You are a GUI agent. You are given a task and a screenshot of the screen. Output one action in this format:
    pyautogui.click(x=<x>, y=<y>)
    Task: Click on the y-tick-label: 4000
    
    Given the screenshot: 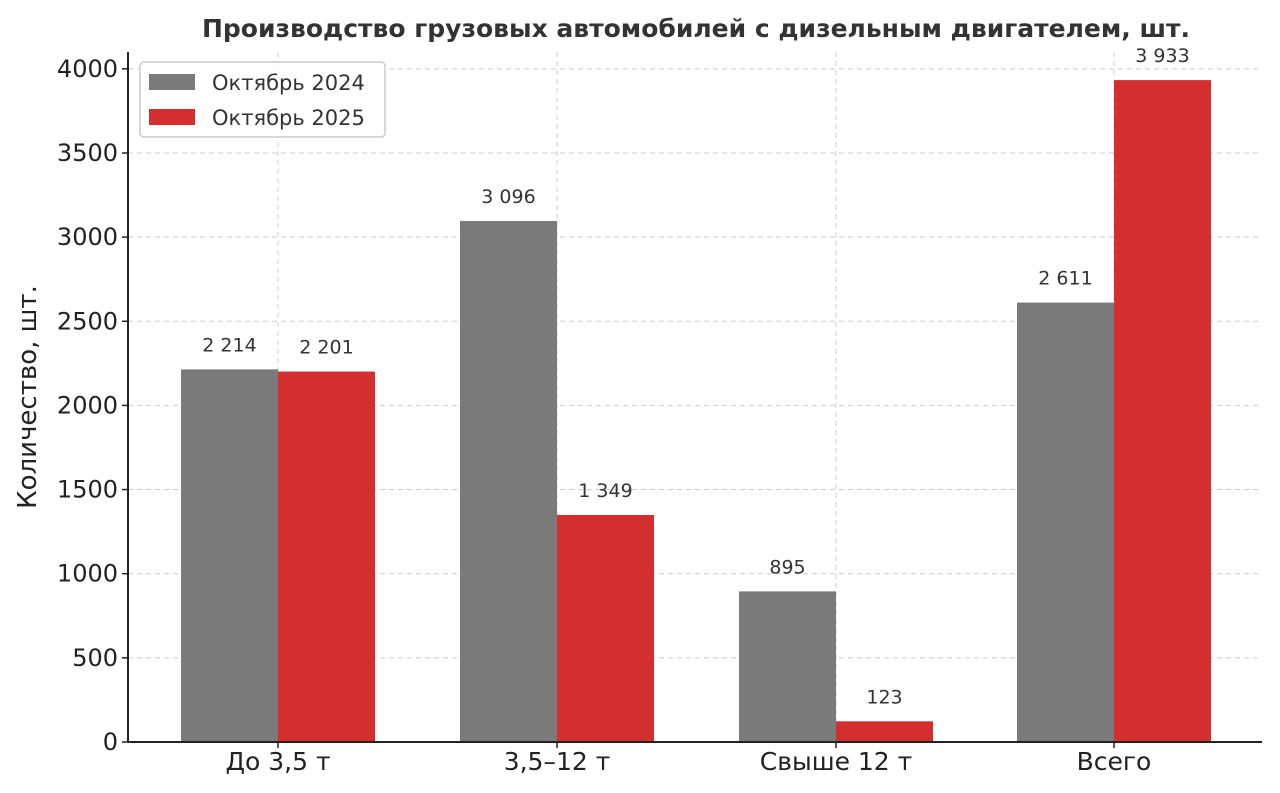 What is the action you would take?
    pyautogui.click(x=87, y=69)
    